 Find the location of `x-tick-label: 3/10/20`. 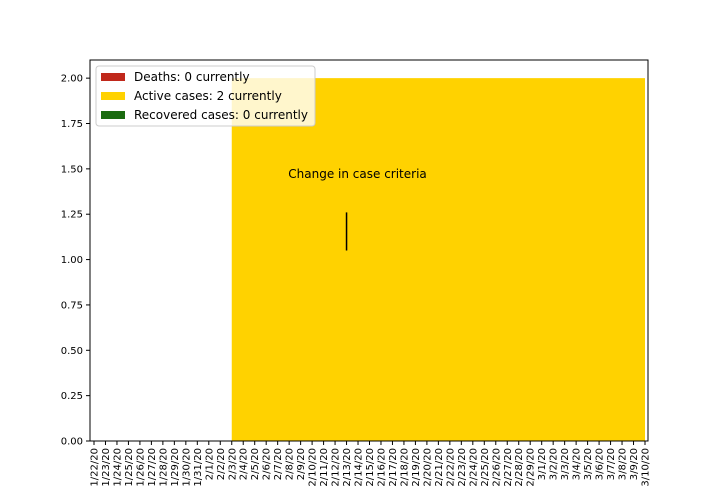

x-tick-label: 3/10/20 is located at coordinates (646, 467).